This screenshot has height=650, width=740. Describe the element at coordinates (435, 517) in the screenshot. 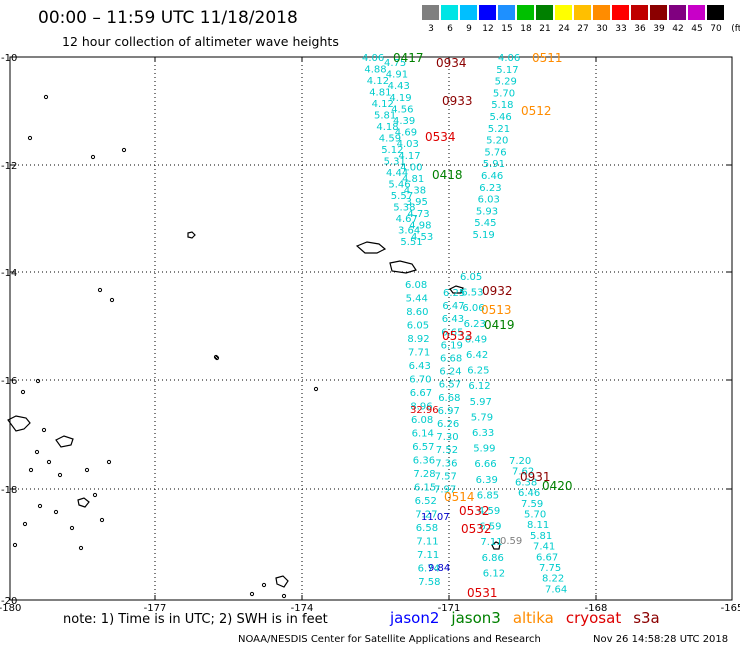

I see `swh-value-highlight: 11.07` at that location.